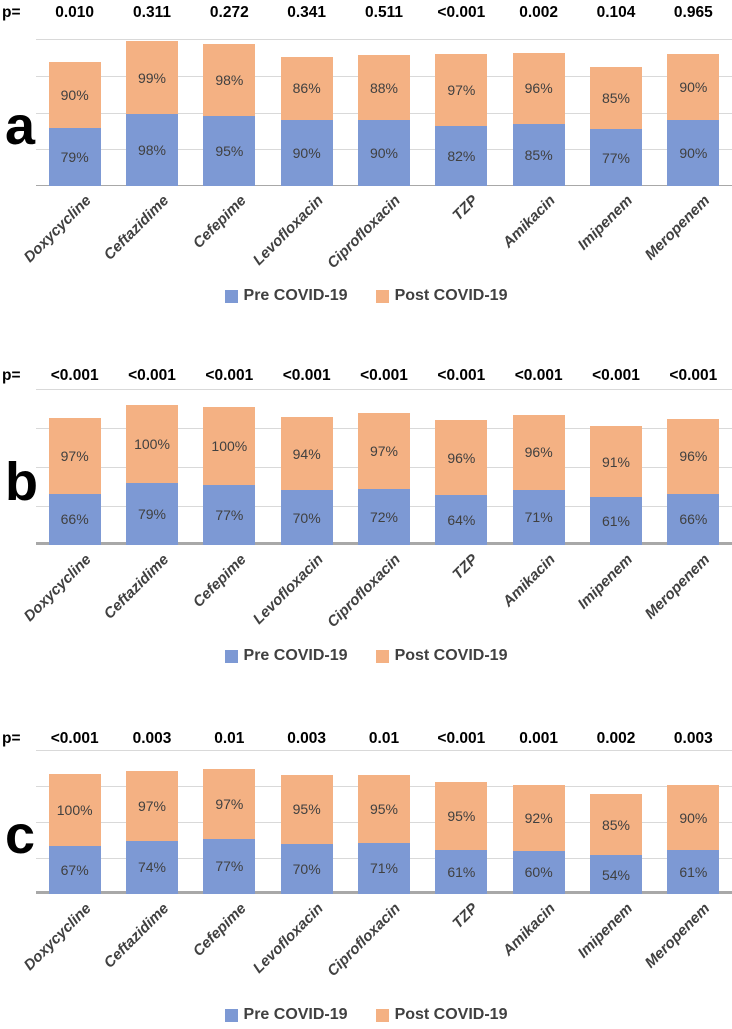  What do you see at coordinates (364, 940) in the screenshot?
I see `category-label: Ciprofloxacin` at bounding box center [364, 940].